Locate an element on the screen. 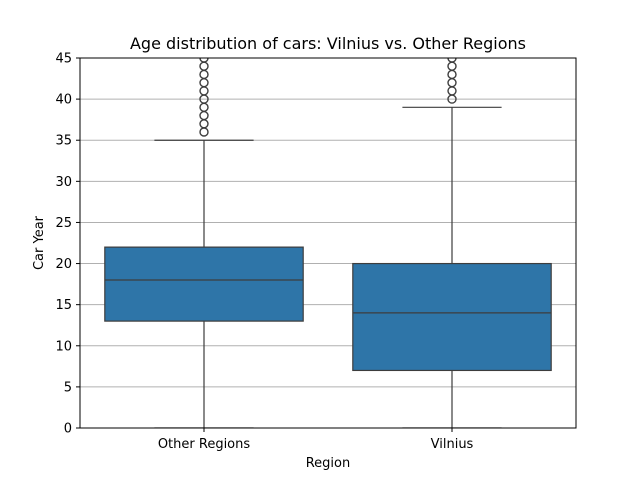 The height and width of the screenshot is (480, 640). y-tick-label: 35 is located at coordinates (63, 141).